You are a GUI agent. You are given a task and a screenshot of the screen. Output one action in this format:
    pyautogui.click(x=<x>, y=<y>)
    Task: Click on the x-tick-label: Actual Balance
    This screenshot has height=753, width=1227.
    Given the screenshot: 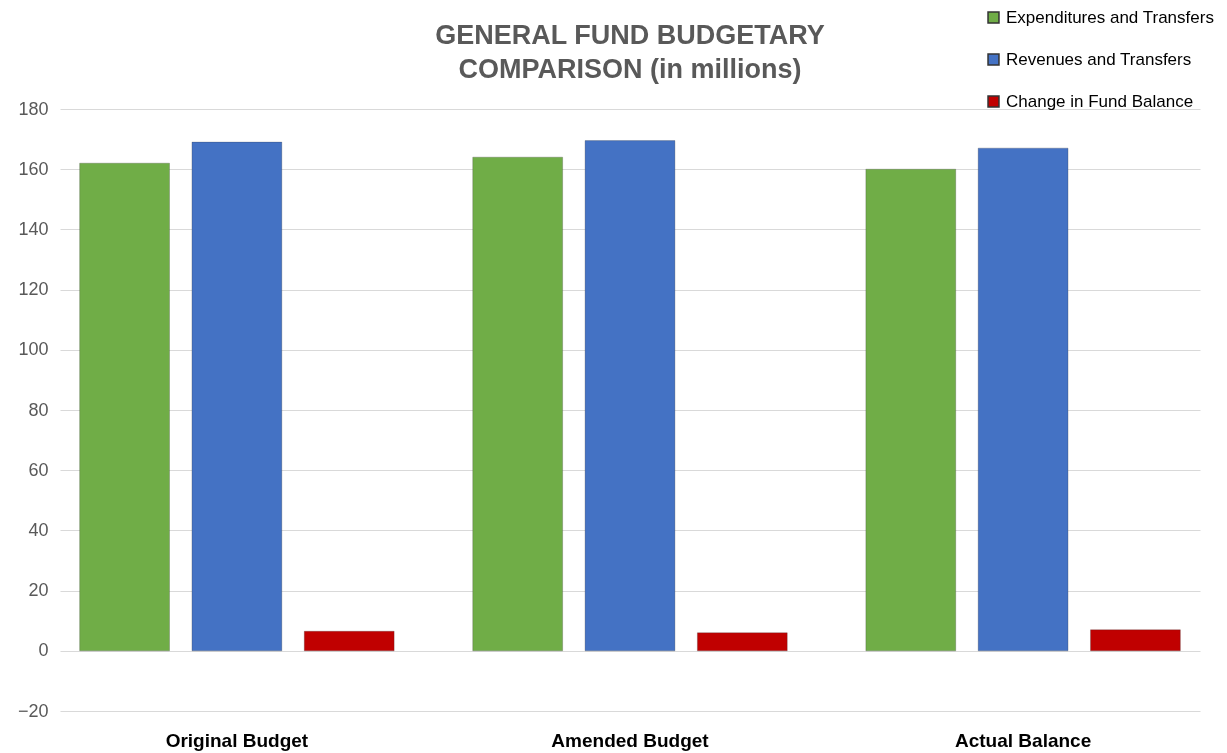 What is the action you would take?
    pyautogui.click(x=1023, y=740)
    